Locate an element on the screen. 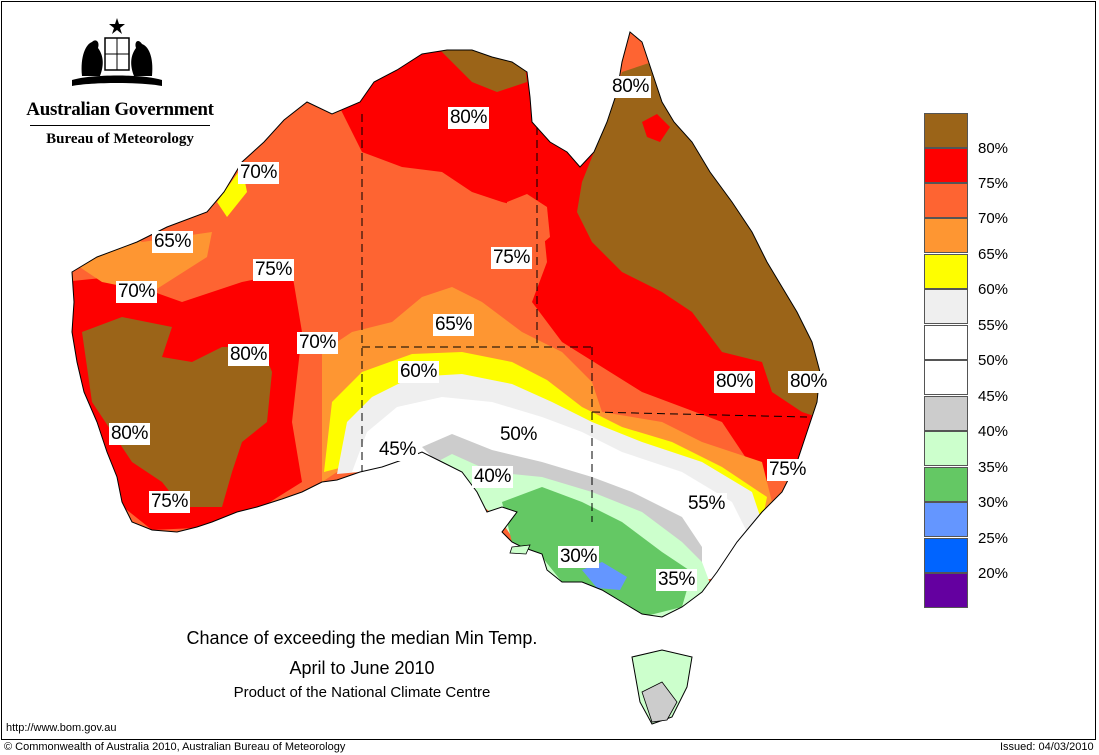 This screenshot has height=755, width=1099. legend-label: 55% is located at coordinates (993, 325).